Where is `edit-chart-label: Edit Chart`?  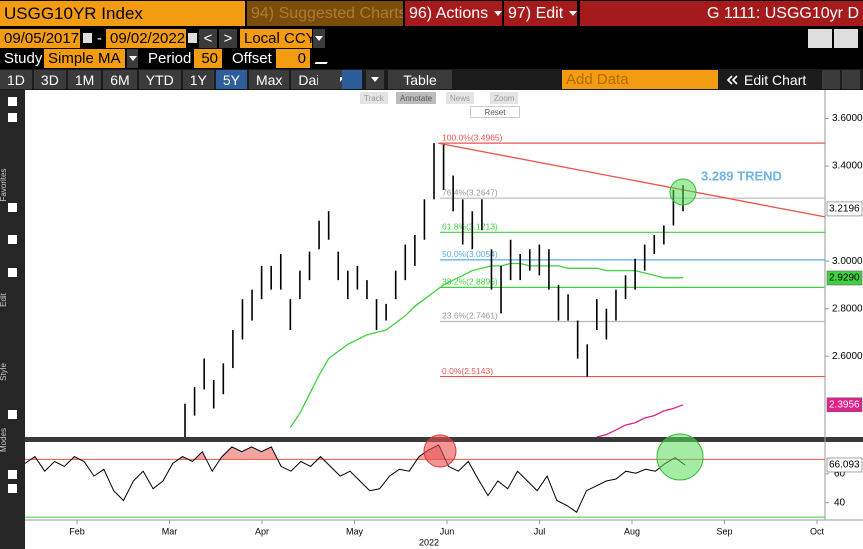 edit-chart-label: Edit Chart is located at coordinates (775, 79).